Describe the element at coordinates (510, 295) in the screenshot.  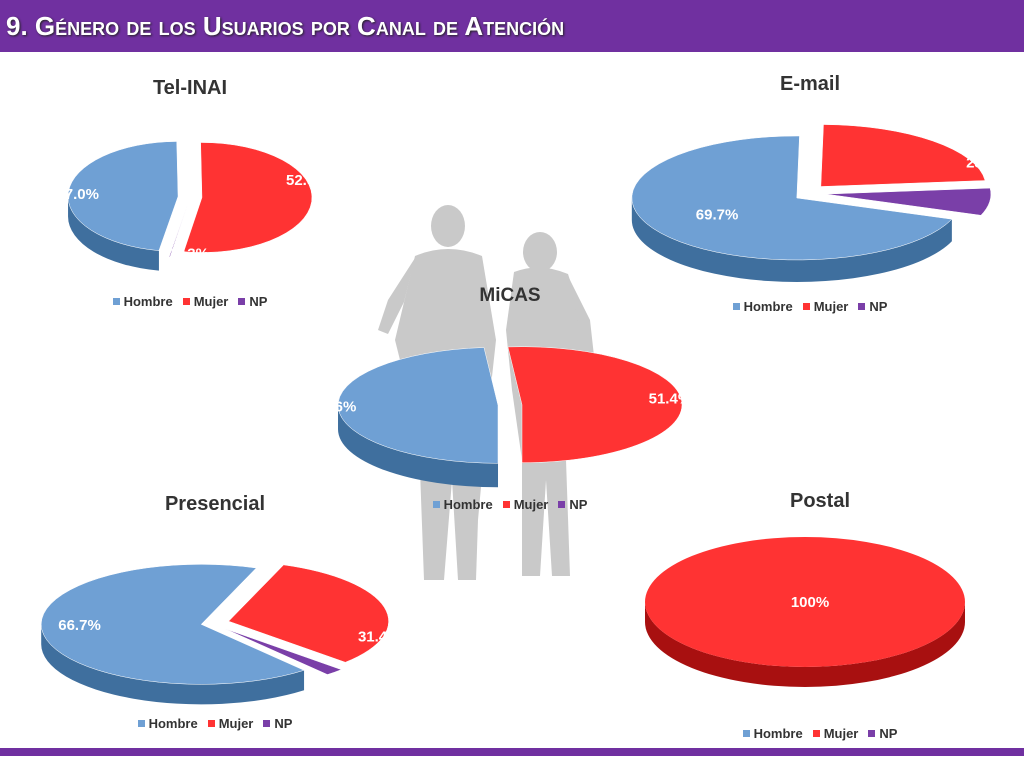
I see `chart-title: MiCAS` at that location.